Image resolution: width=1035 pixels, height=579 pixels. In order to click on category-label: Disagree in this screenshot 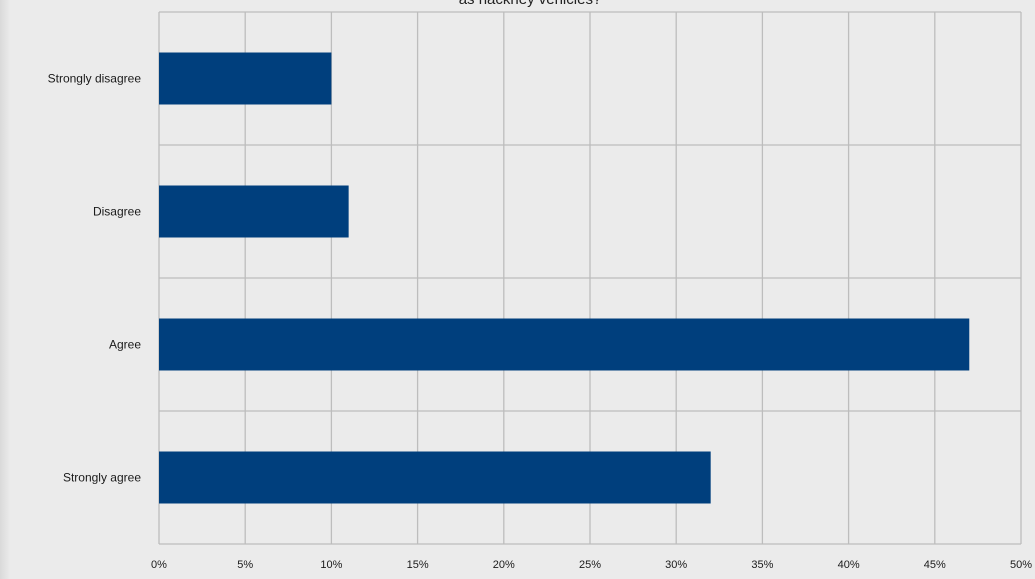, I will do `click(117, 212)`.